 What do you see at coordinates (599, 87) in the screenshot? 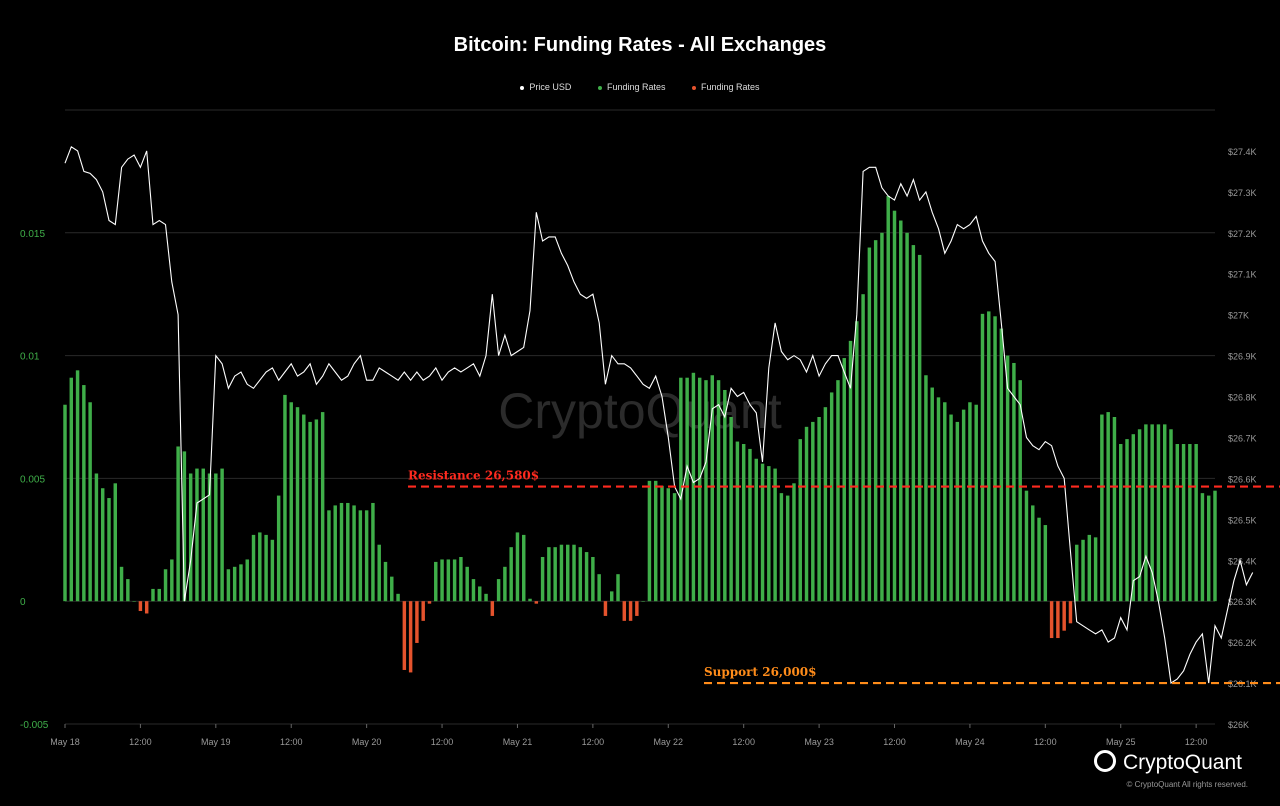
I see `legend-dot-funding-positive` at bounding box center [599, 87].